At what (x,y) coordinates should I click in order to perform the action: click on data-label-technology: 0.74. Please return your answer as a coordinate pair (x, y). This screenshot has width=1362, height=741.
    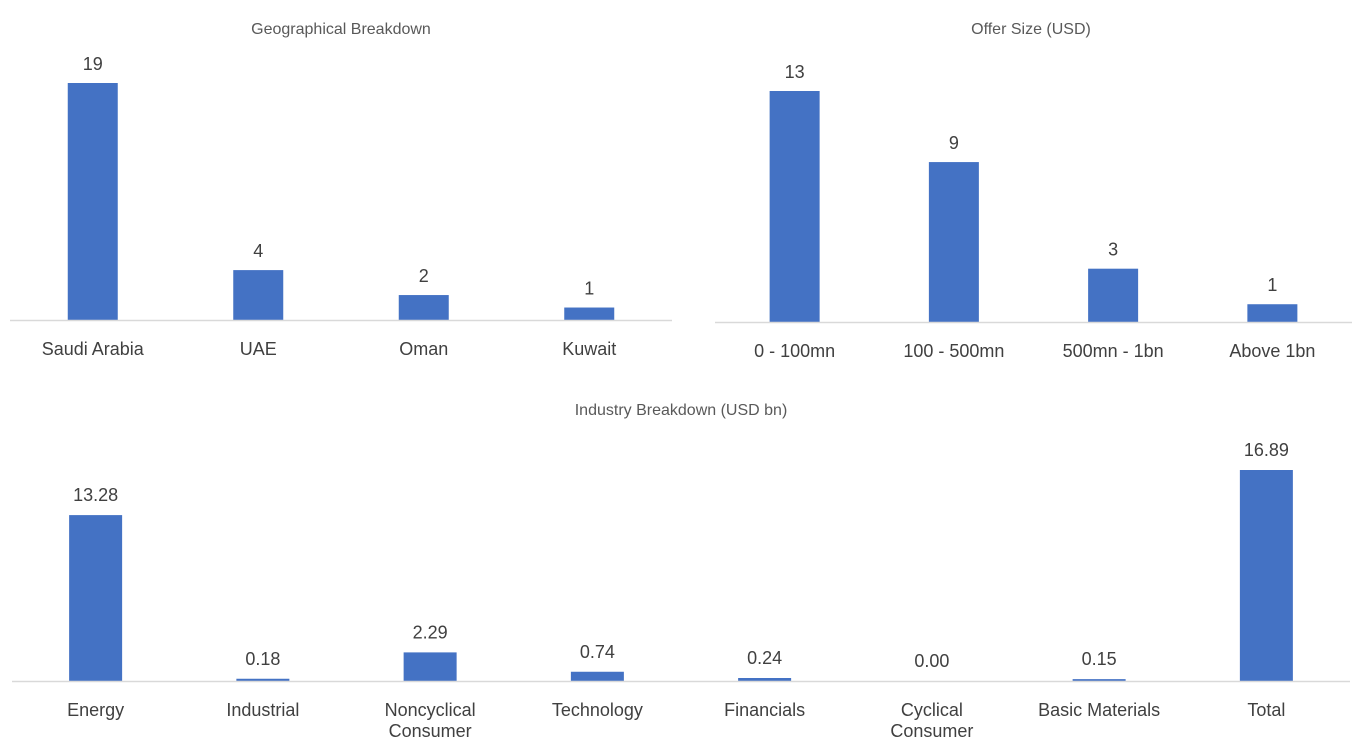
    Looking at the image, I should click on (597, 652).